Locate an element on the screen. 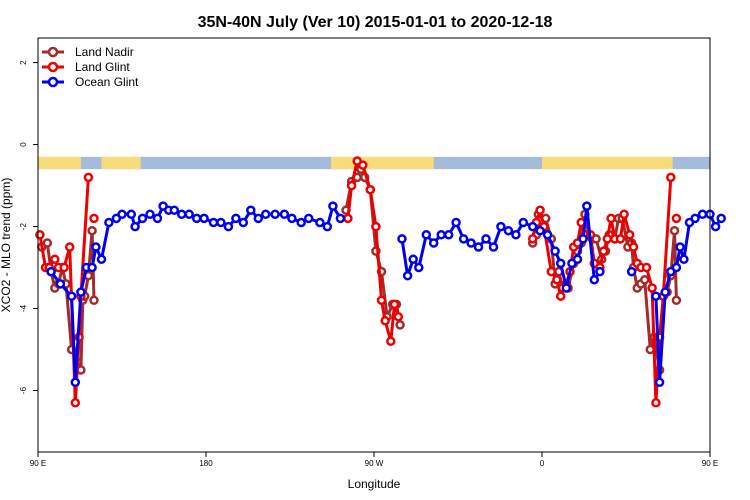 The width and height of the screenshot is (750, 500). land-ocean-strip is located at coordinates (374, 163).